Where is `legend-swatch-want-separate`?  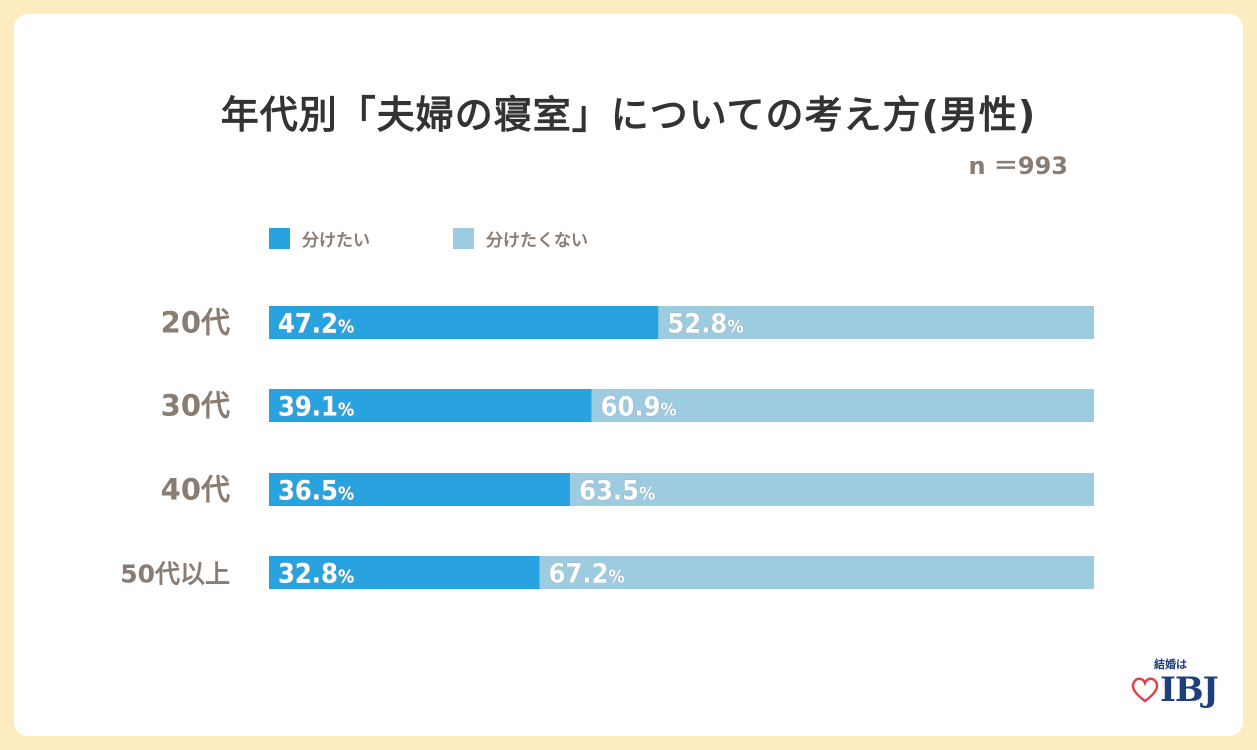
legend-swatch-want-separate is located at coordinates (279, 238).